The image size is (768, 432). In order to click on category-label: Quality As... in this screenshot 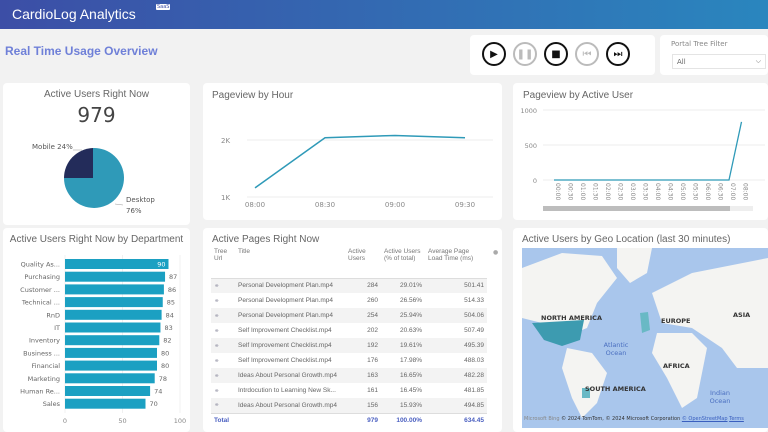, I will do `click(40, 265)`.